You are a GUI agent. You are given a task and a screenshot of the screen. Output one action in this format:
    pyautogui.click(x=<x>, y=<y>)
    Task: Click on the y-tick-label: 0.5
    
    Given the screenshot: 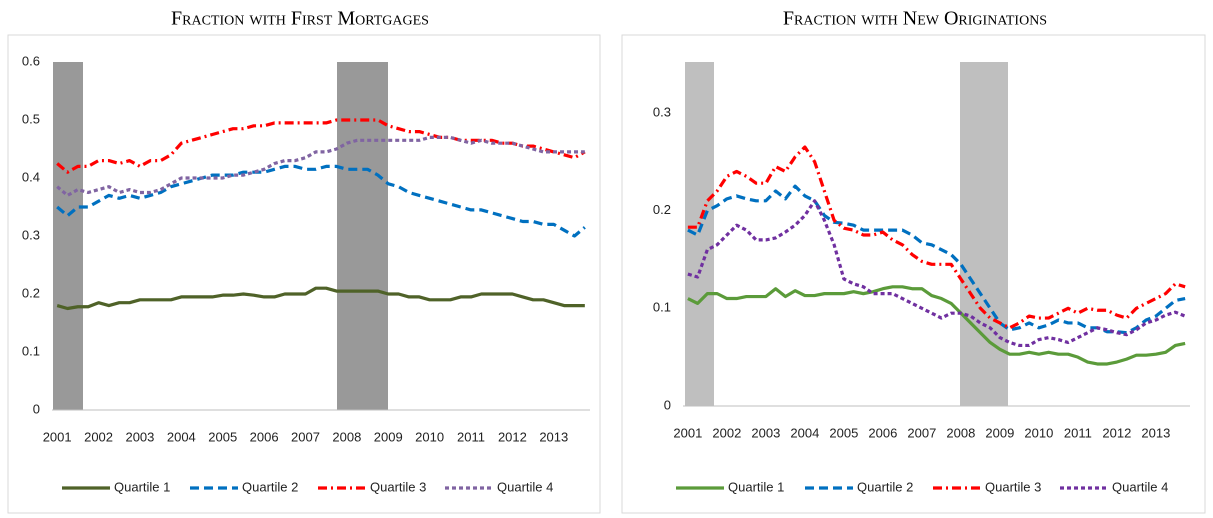 What is the action you would take?
    pyautogui.click(x=31, y=118)
    